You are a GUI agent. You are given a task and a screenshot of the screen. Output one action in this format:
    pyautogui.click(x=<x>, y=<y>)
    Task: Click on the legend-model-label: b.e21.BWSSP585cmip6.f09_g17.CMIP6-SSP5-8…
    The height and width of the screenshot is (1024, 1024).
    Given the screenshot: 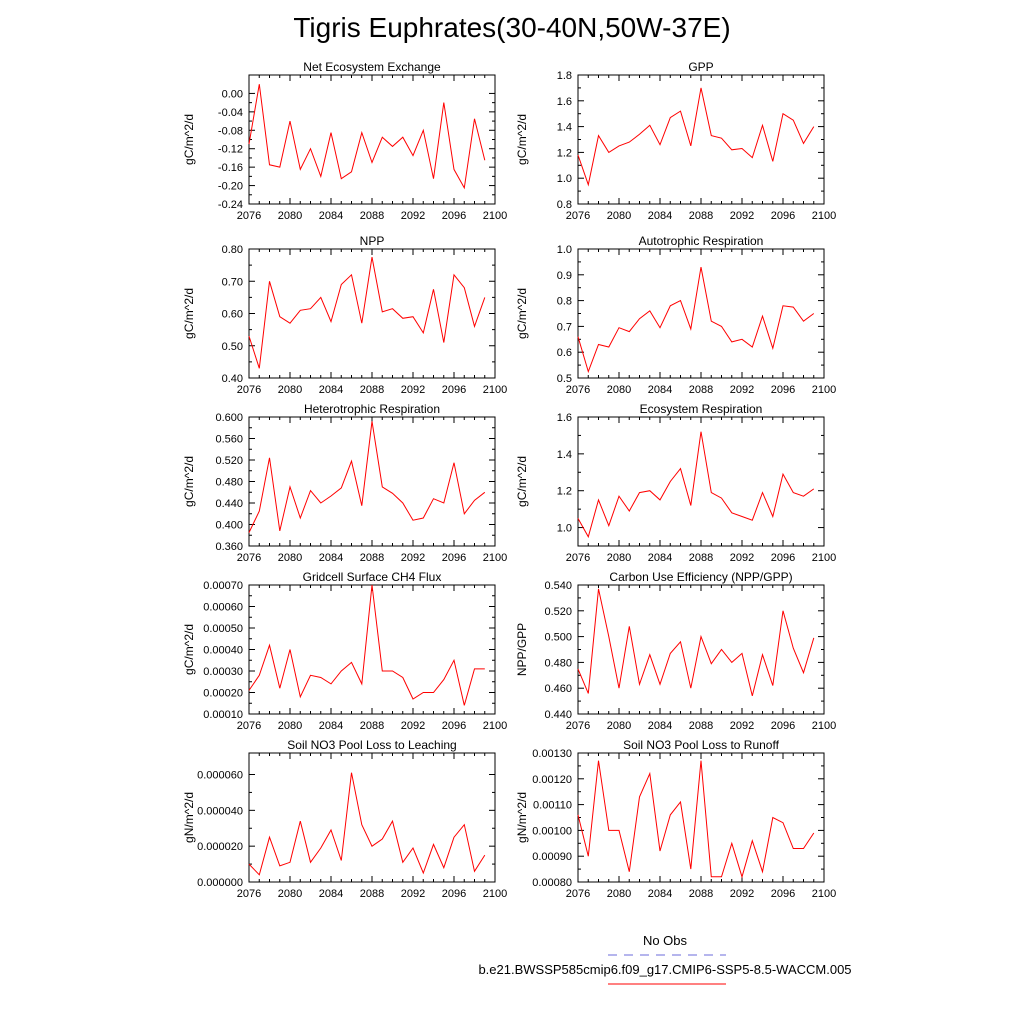 What is the action you would take?
    pyautogui.click(x=665, y=969)
    